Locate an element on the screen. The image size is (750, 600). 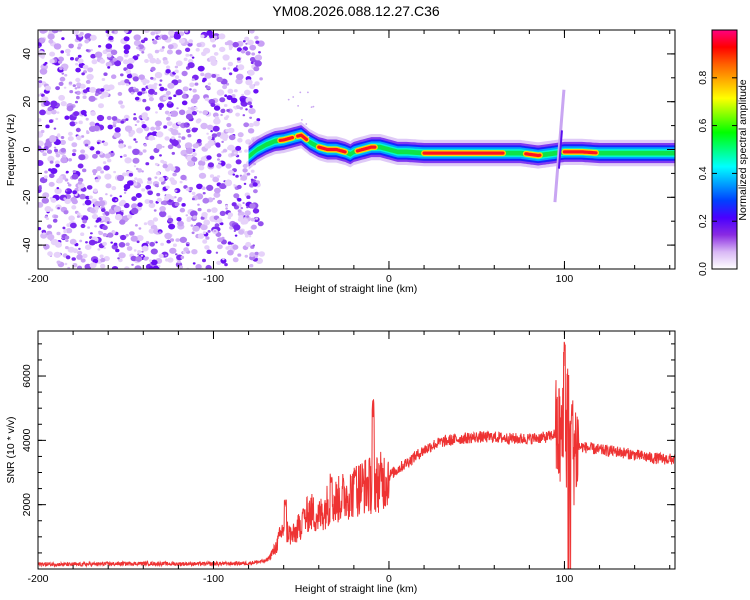
spectrogram-x-label: Height of straight line (km) is located at coordinates (356, 289).